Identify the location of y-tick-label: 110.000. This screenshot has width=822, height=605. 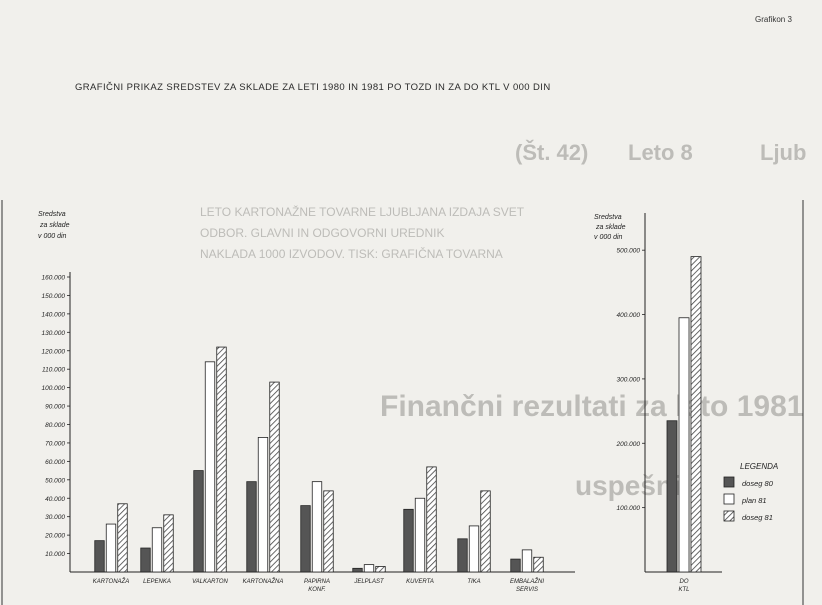
(53, 370).